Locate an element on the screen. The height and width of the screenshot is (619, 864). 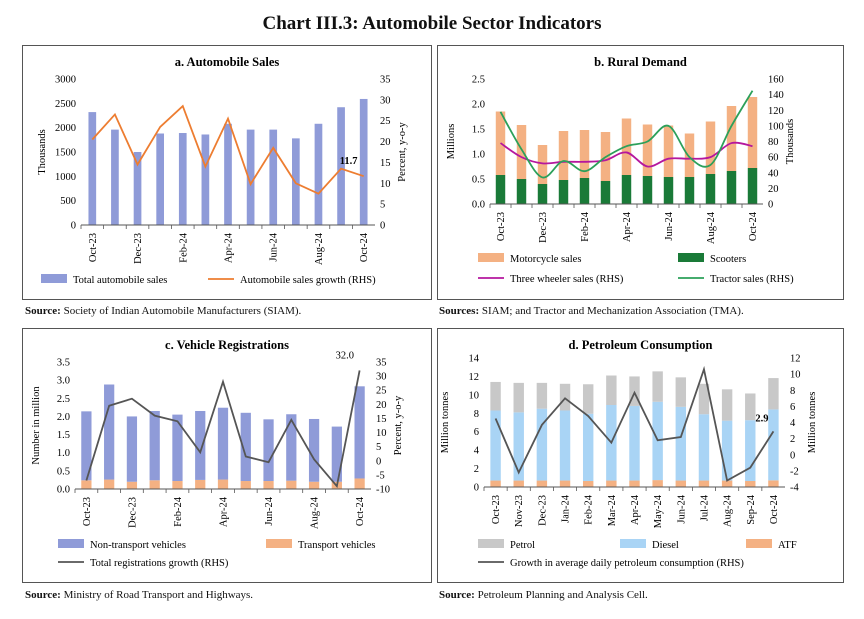
chart-title: c. Vehicle Registrations is located at coordinates (227, 345).